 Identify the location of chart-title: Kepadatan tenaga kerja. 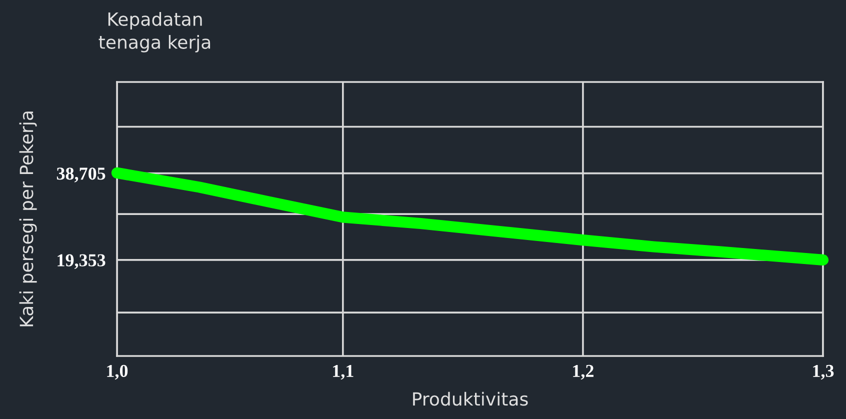
(154, 32).